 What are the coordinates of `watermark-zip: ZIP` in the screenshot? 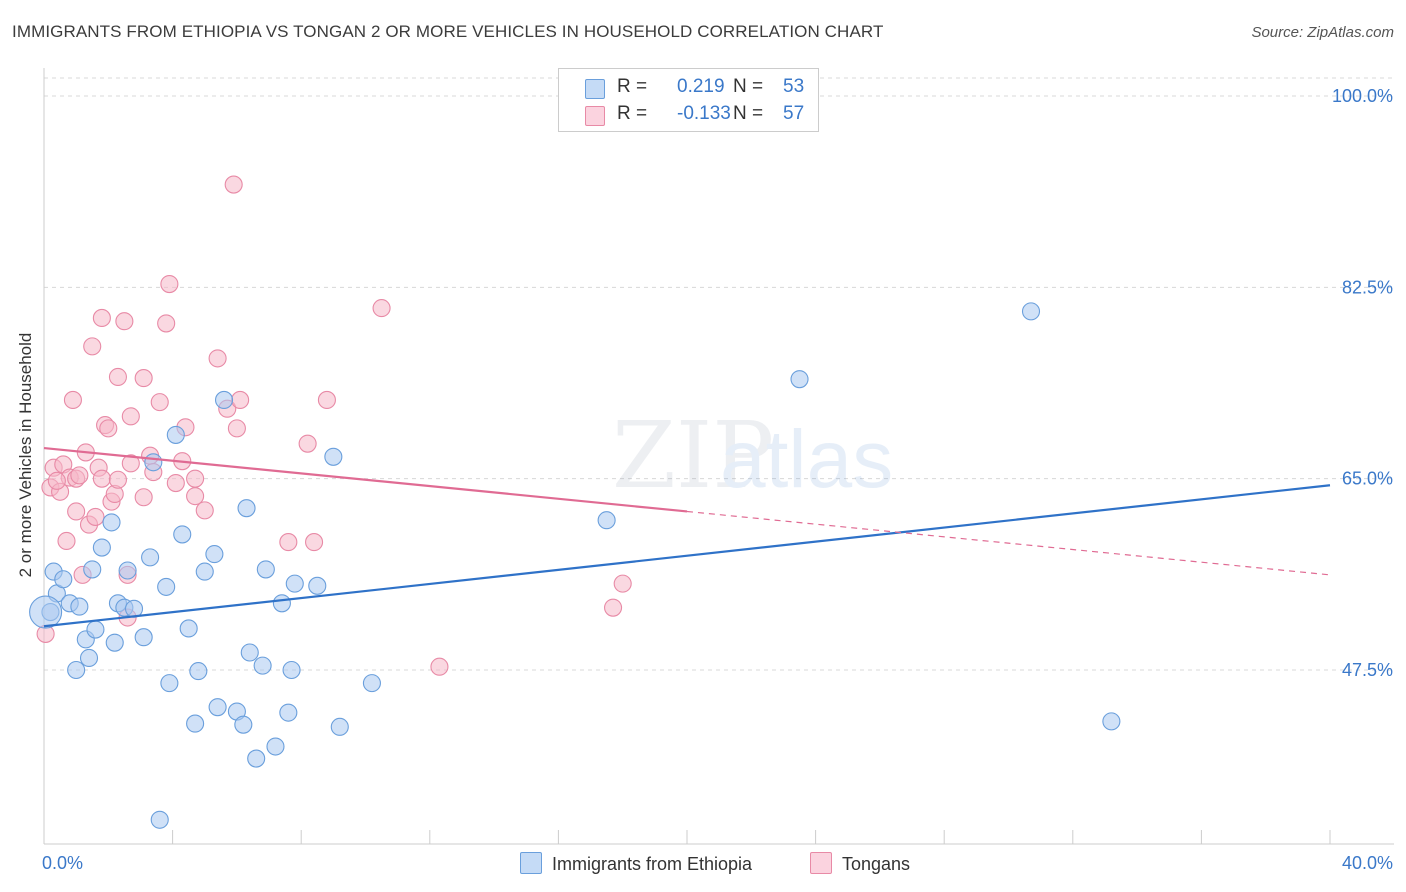 It's located at (693, 455).